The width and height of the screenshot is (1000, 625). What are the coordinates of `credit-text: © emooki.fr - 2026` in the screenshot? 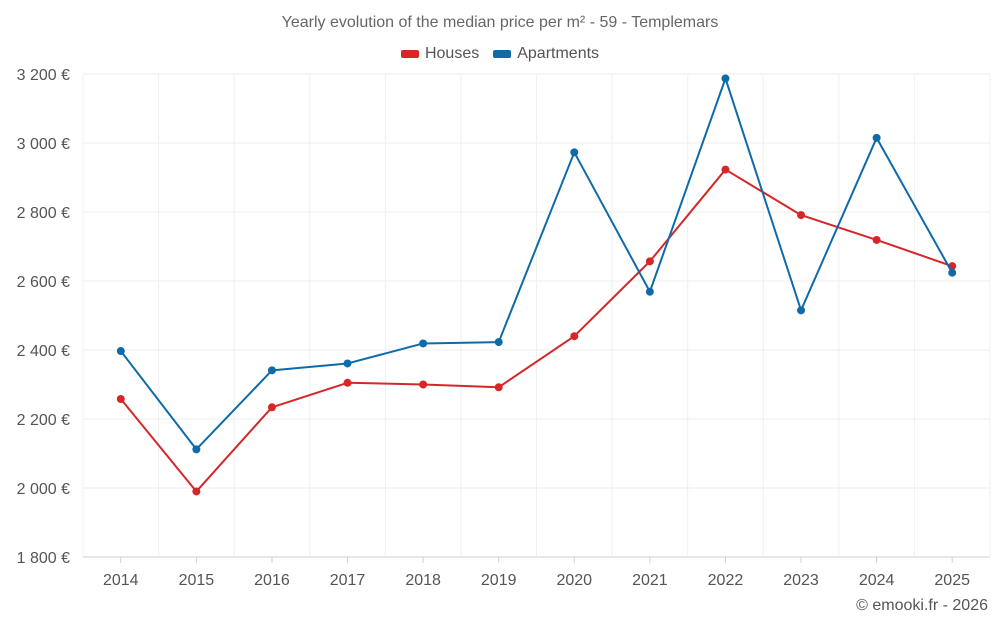 It's located at (922, 605).